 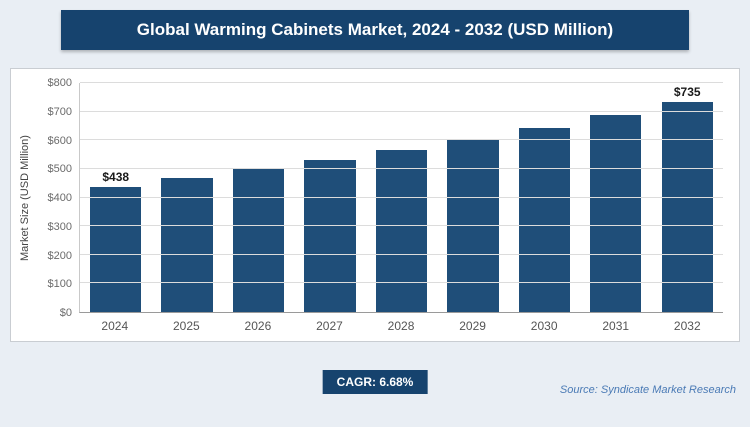 What do you see at coordinates (330, 236) in the screenshot?
I see `bar-2027` at bounding box center [330, 236].